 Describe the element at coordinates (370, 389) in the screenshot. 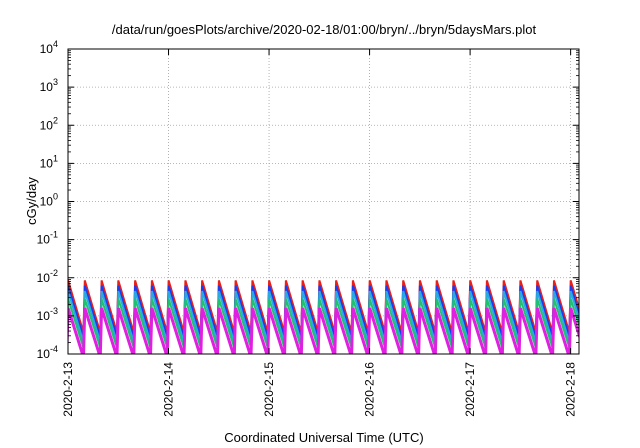

I see `x-tick-label: 2020-2-16` at that location.